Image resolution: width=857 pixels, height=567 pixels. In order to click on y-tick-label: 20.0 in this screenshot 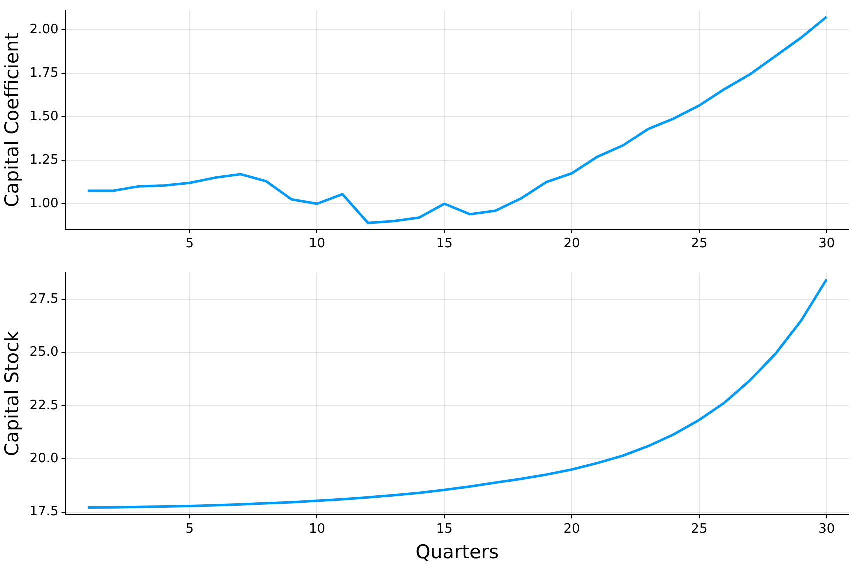, I will do `click(44, 458)`.